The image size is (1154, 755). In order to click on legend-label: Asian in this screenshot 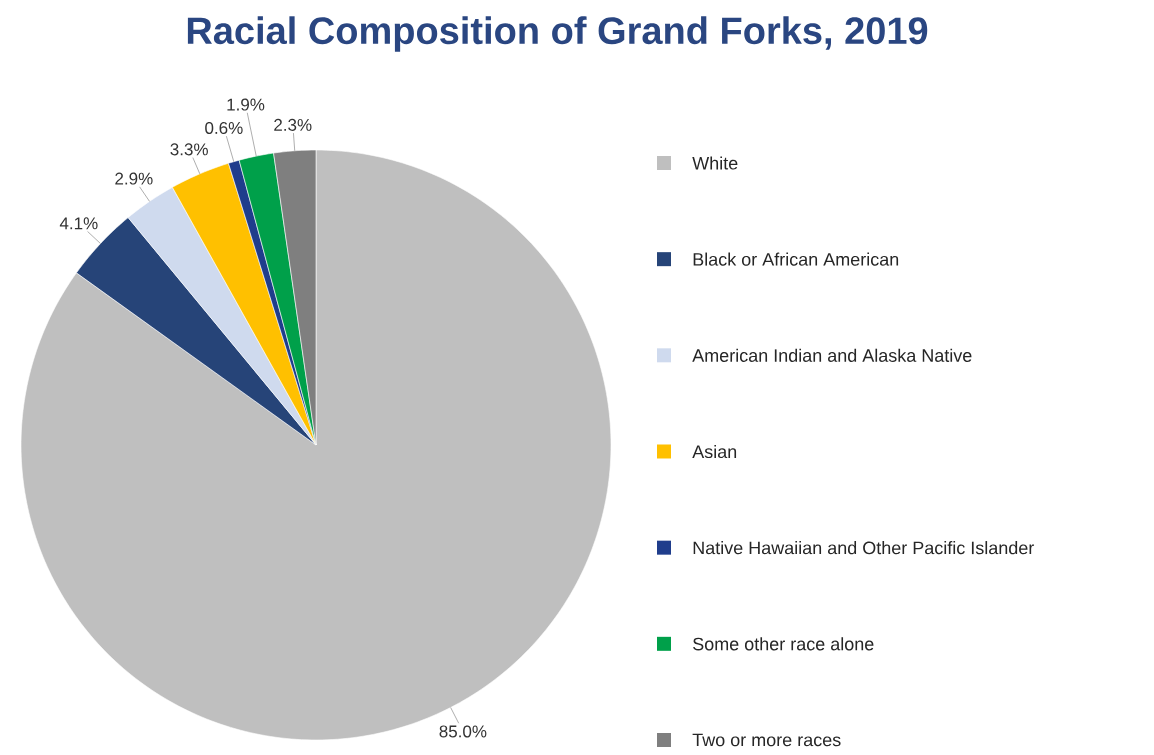, I will do `click(714, 451)`.